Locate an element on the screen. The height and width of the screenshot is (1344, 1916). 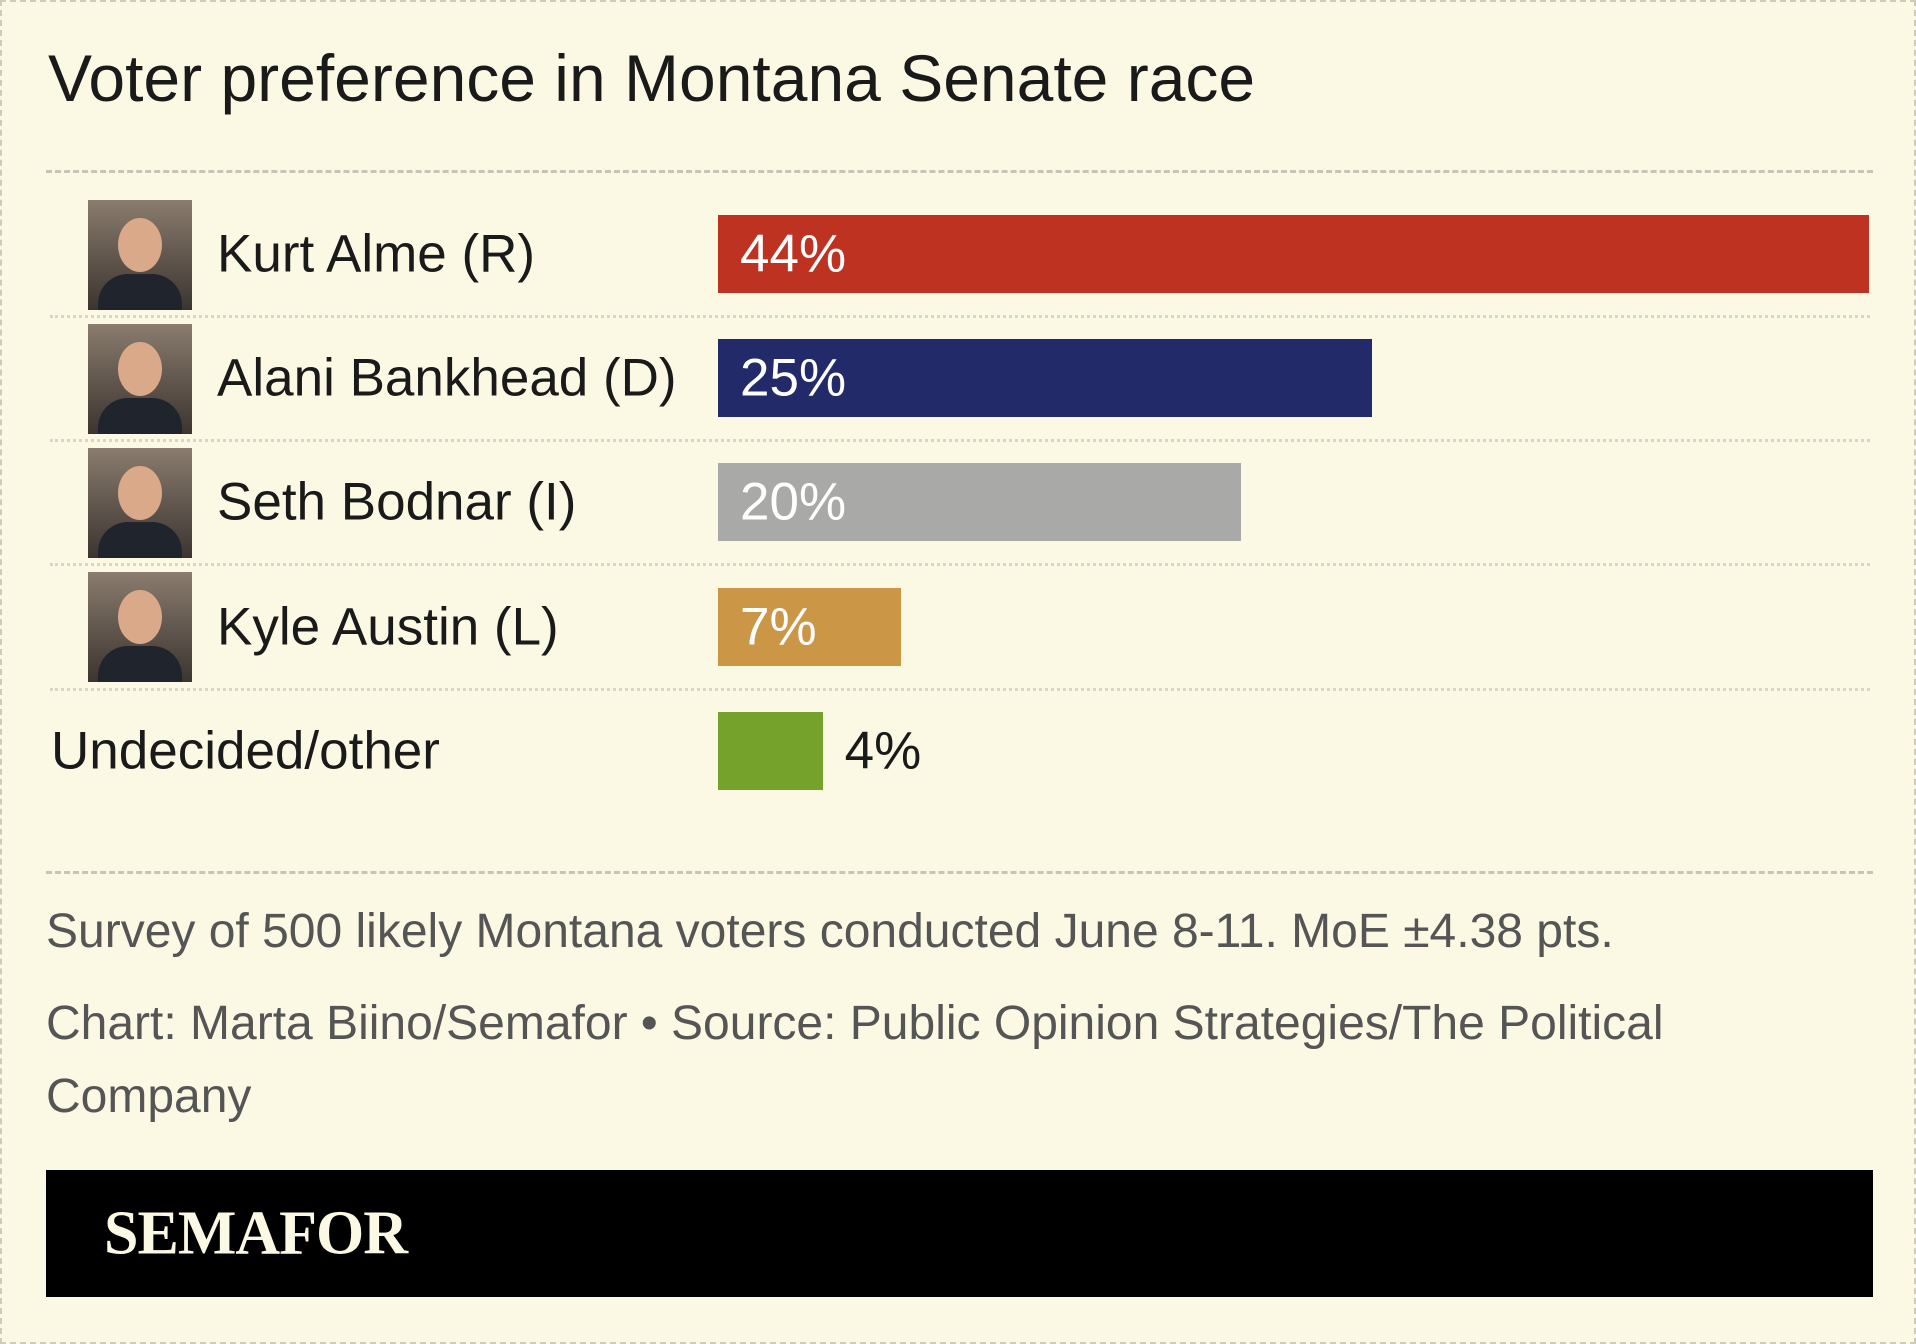
category-label: Alani Bankhead (D) is located at coordinates (447, 378).